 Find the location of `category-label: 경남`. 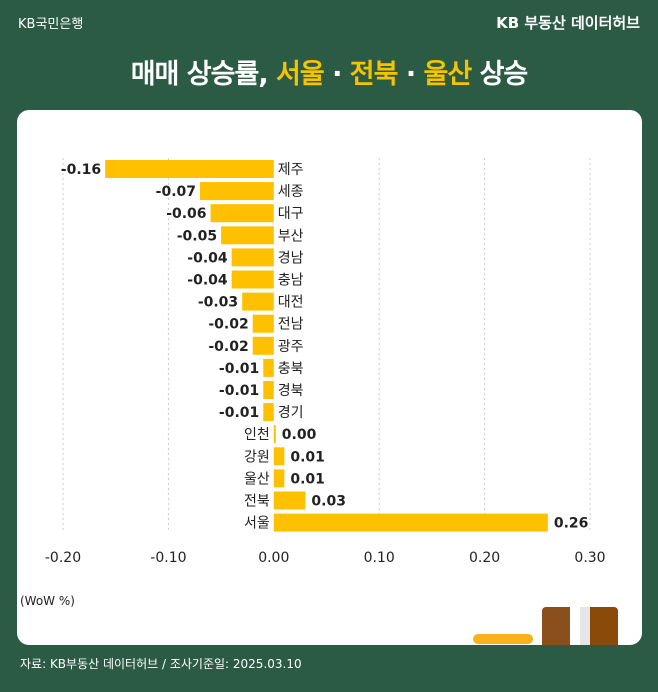

category-label: 경남 is located at coordinates (291, 258).